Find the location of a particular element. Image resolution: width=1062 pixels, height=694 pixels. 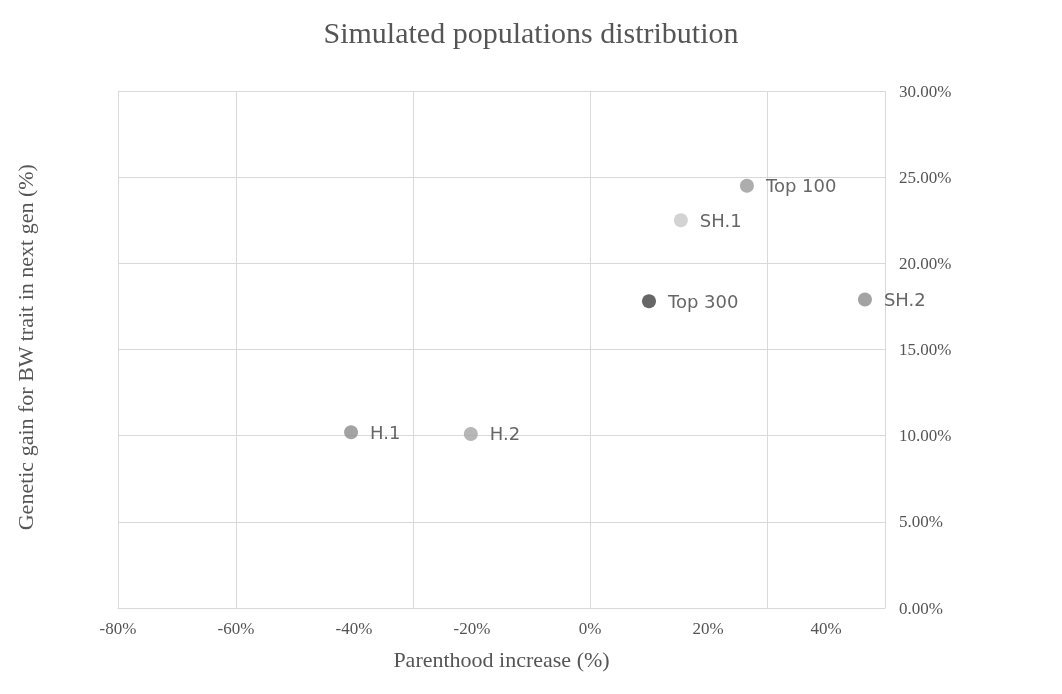

series-label: SH.2 is located at coordinates (904, 300).